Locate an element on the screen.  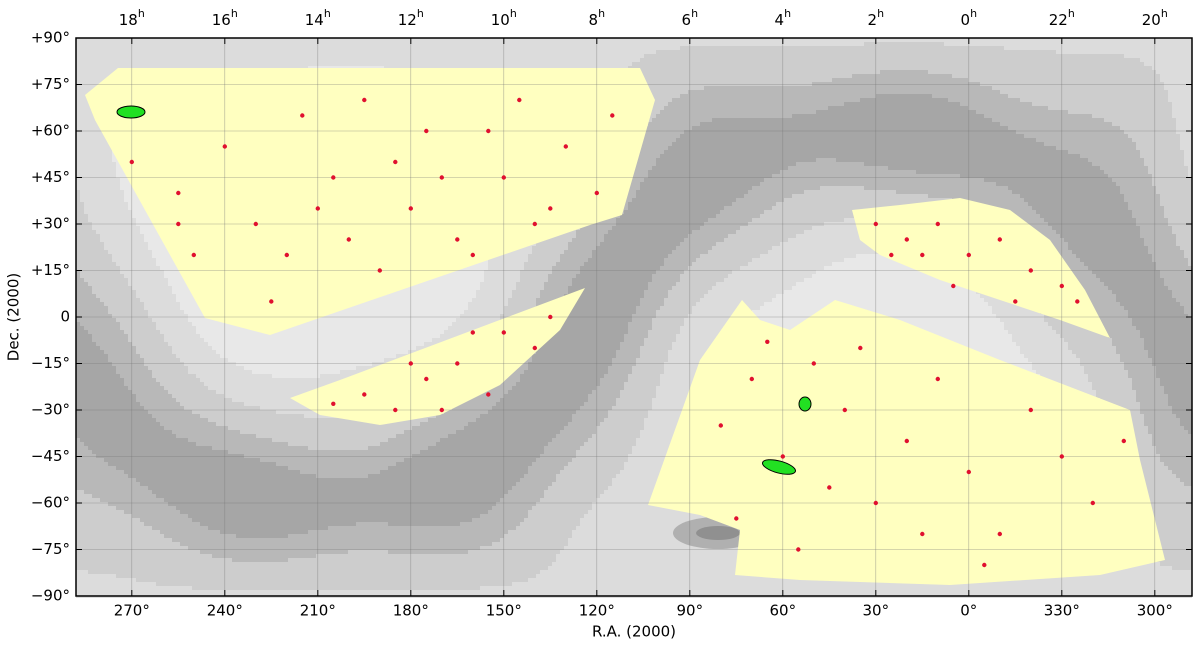
x-axis-label: R.A. (2000) is located at coordinates (634, 632).